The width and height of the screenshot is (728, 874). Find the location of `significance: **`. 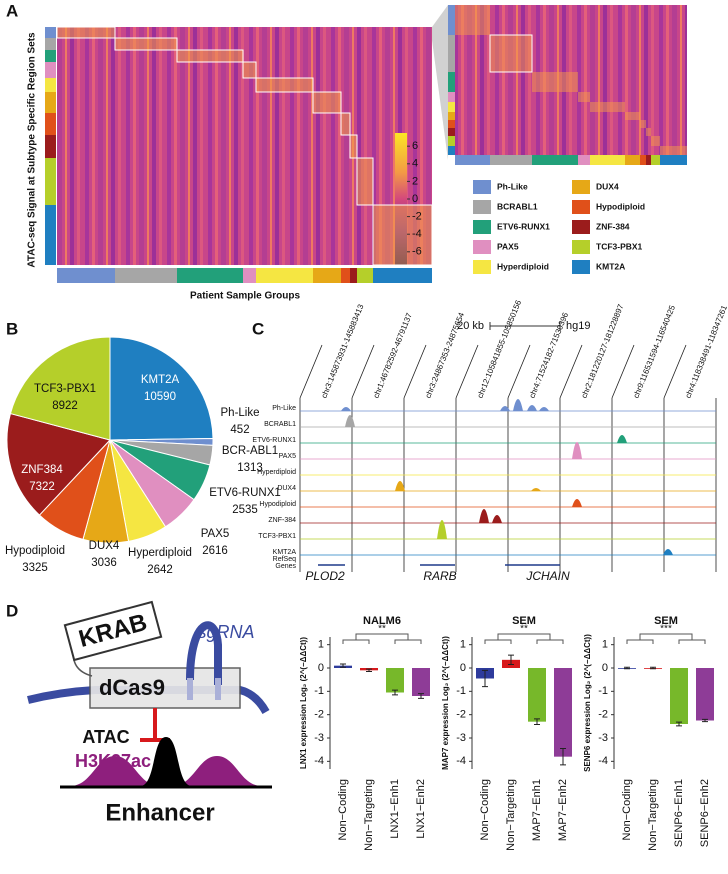

significance: ** is located at coordinates (524, 629).